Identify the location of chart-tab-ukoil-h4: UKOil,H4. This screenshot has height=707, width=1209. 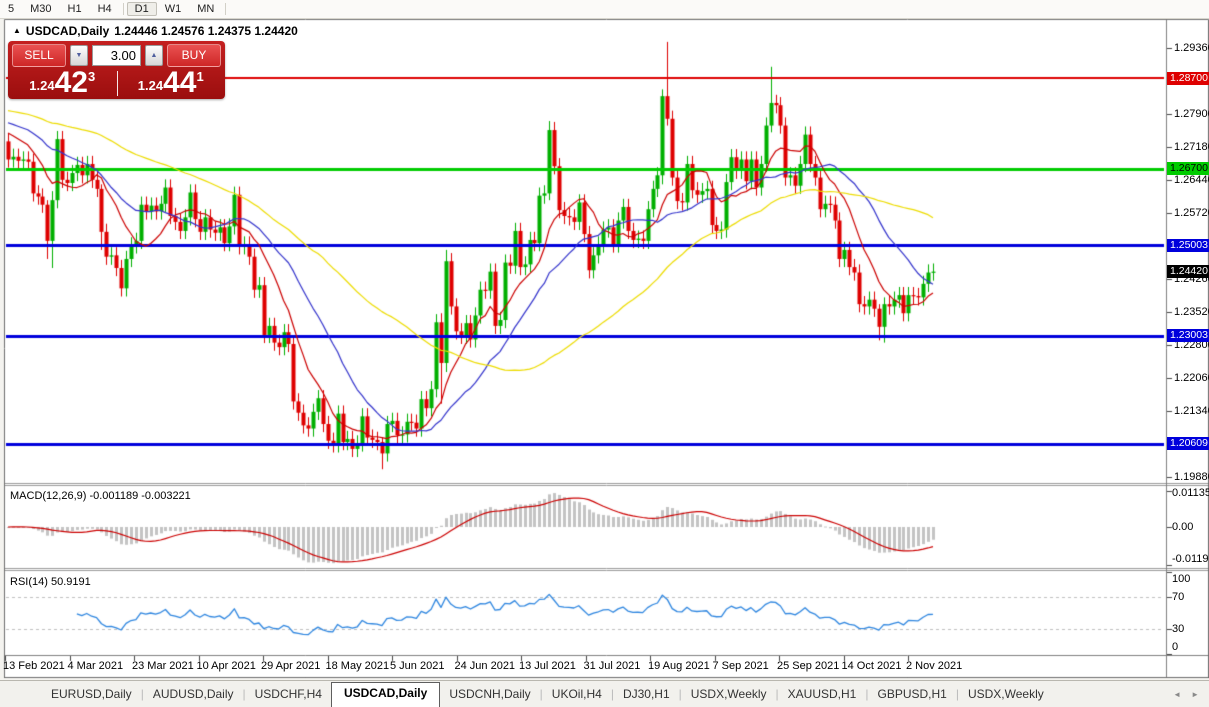
(576, 694).